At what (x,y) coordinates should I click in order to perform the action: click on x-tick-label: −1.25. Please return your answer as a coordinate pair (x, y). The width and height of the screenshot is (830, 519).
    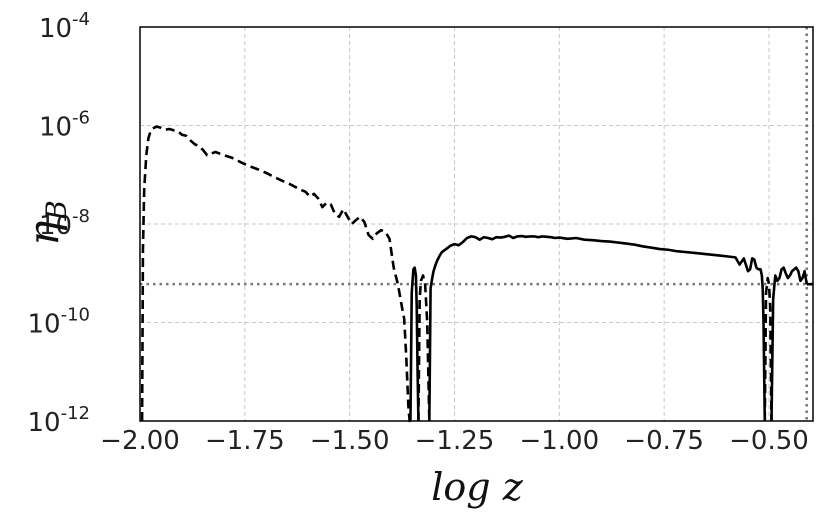
    Looking at the image, I should click on (455, 441).